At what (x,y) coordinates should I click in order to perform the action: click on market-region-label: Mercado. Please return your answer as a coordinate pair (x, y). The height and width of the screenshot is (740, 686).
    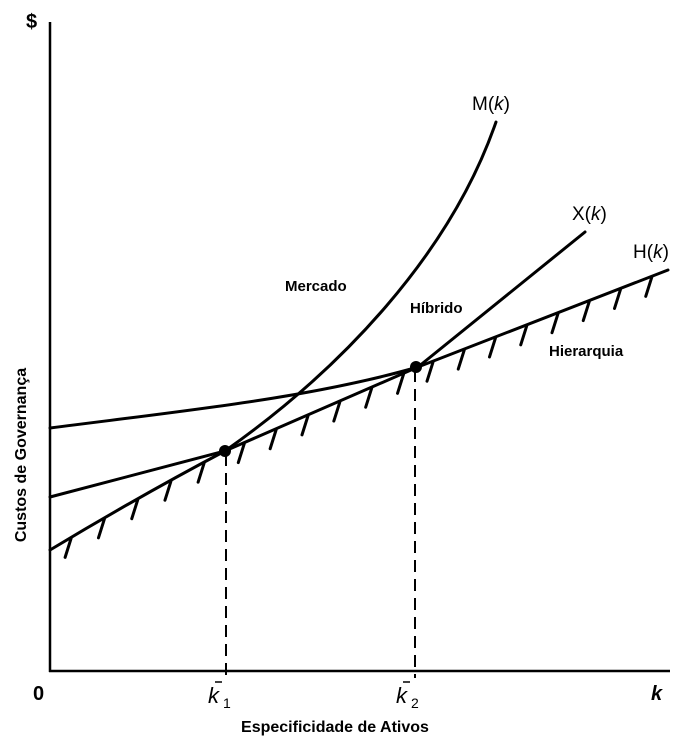
    Looking at the image, I should click on (316, 286).